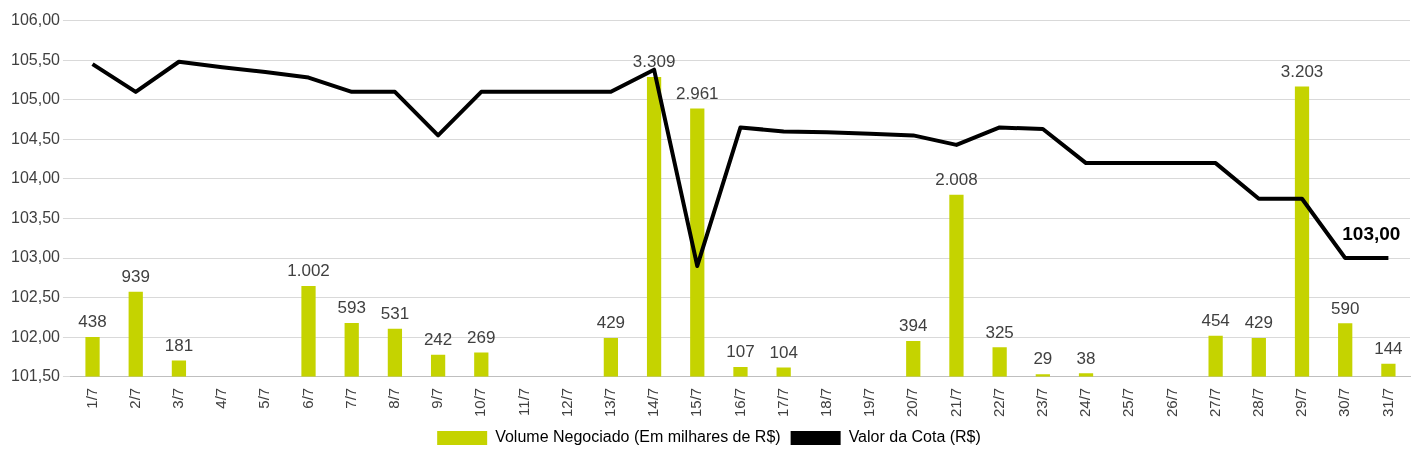 The width and height of the screenshot is (1428, 464). I want to click on y-tick-label: 104,00, so click(36, 178).